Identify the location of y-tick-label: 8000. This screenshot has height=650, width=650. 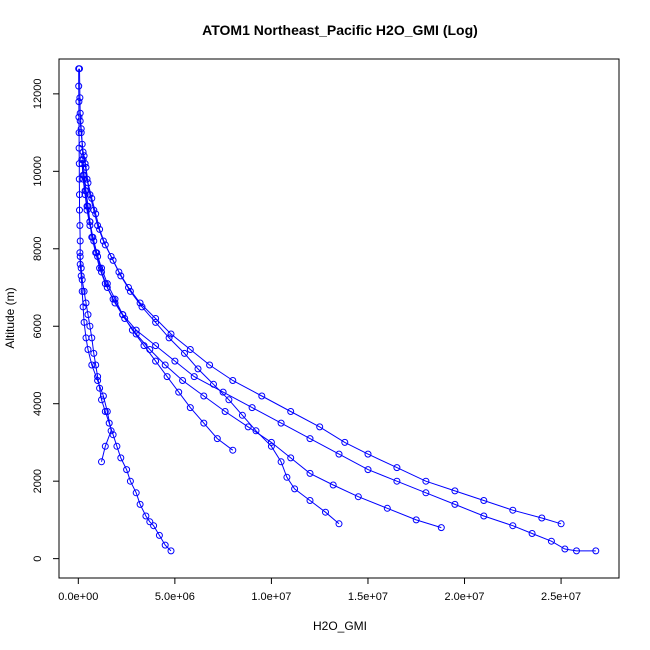
(38, 249).